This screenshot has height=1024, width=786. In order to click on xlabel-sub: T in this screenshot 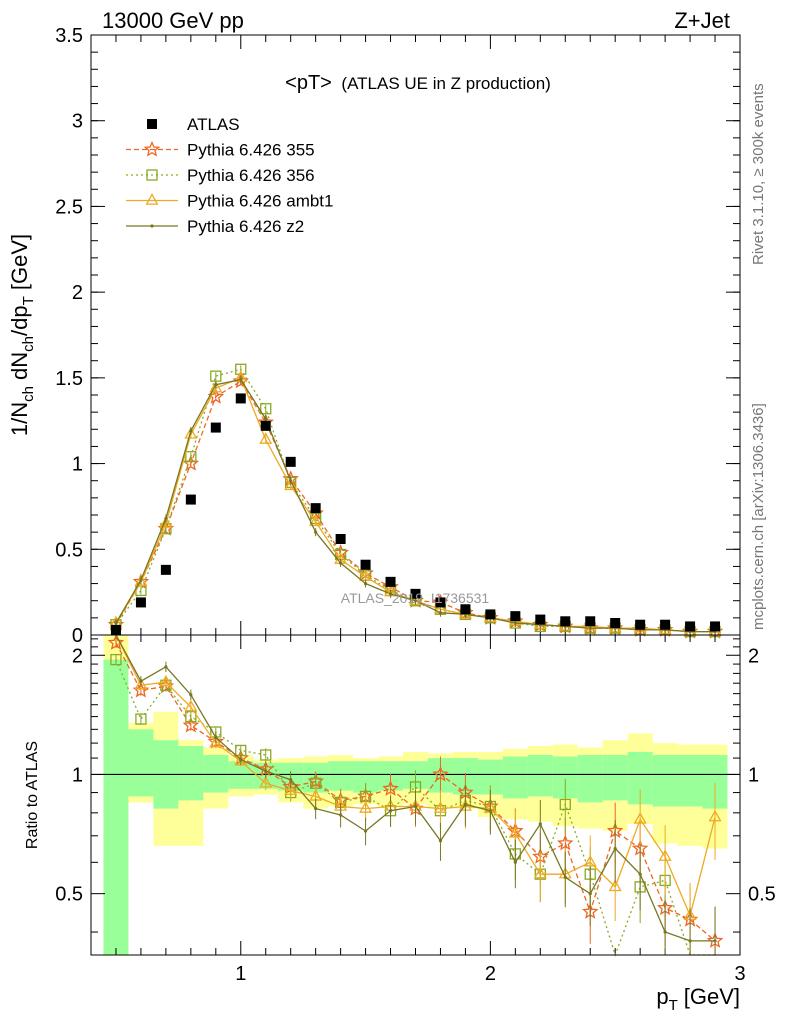, I will do `click(673, 1005)`.